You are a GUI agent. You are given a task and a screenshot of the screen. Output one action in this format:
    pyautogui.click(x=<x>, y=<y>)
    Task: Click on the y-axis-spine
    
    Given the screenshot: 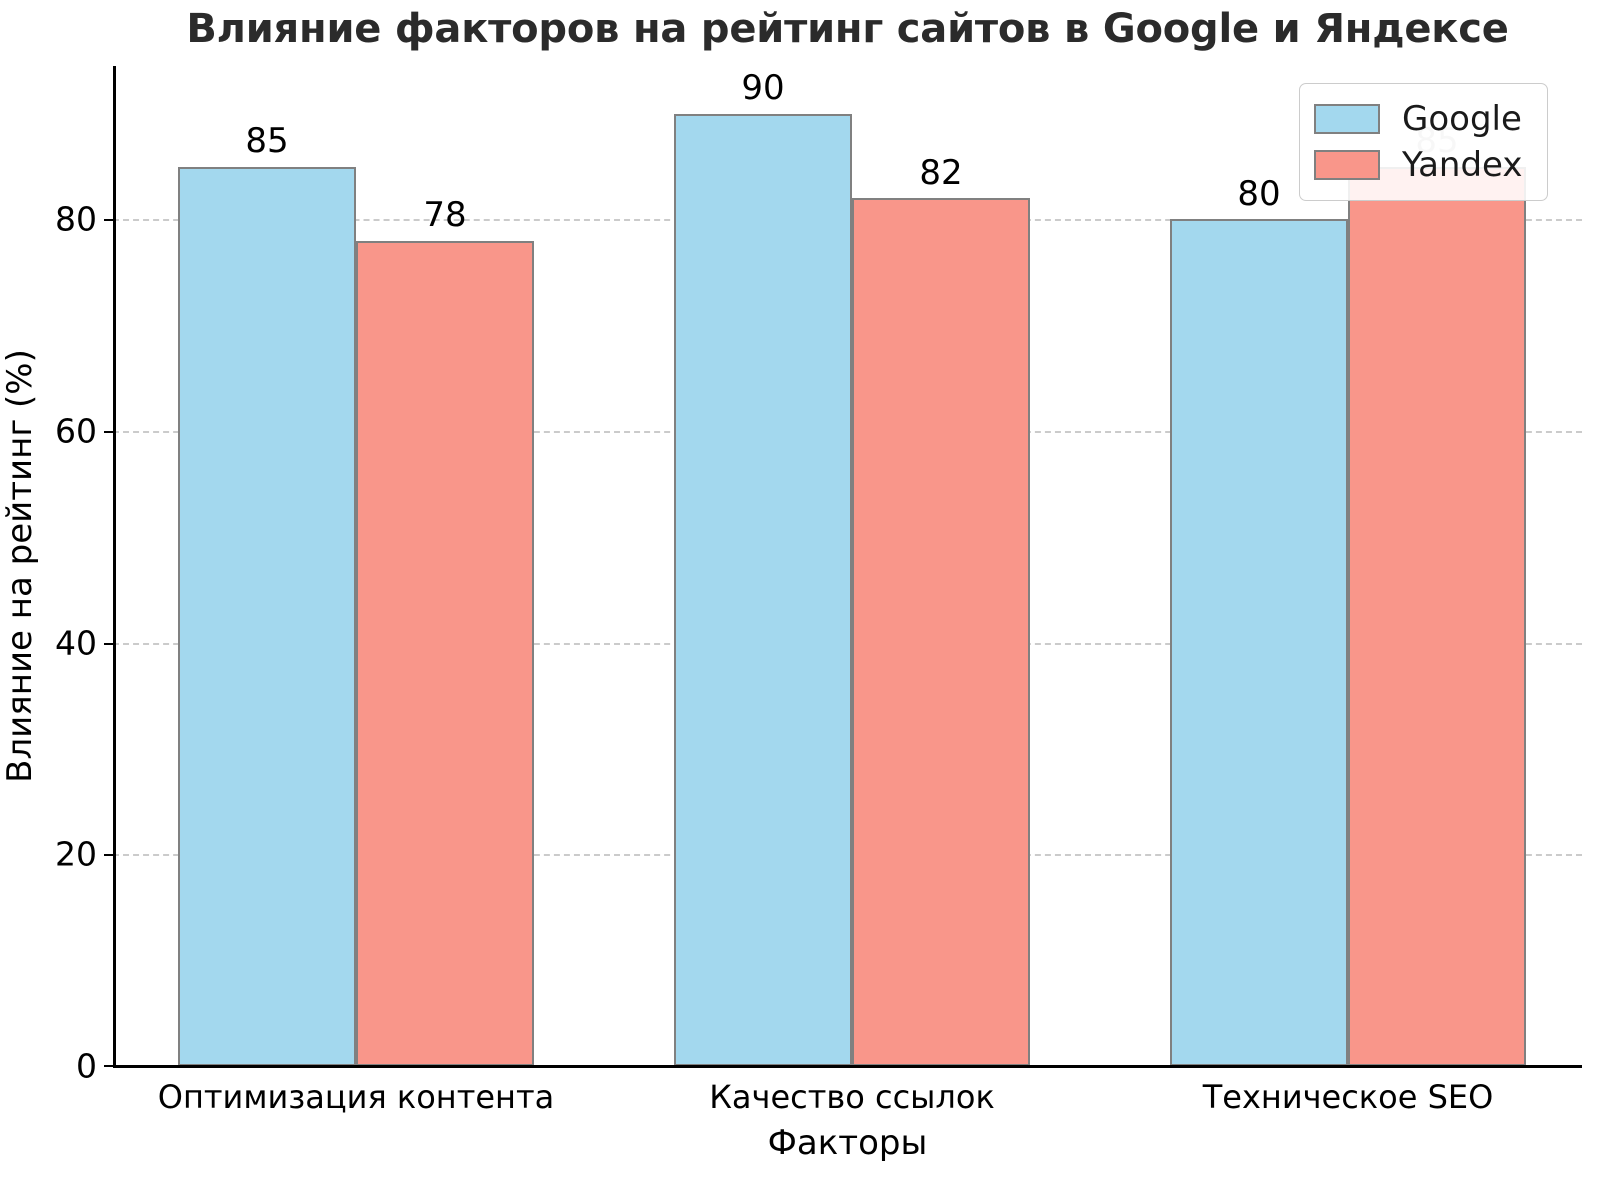 What is the action you would take?
    pyautogui.click(x=114, y=567)
    